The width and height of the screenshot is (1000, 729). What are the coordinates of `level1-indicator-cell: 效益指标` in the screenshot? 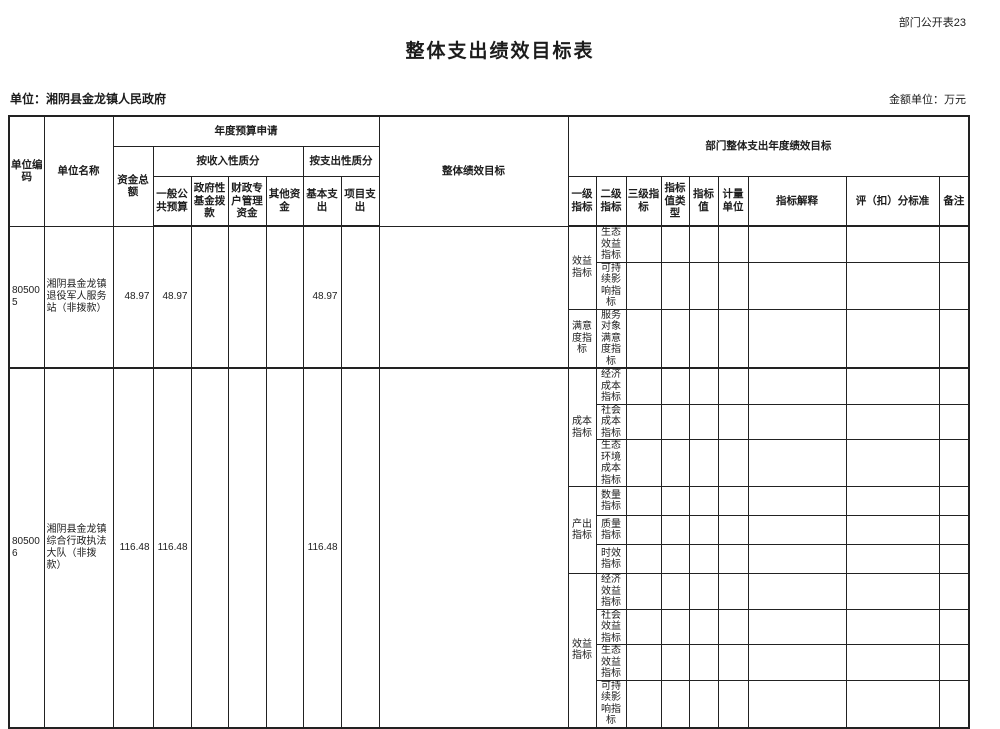 It's located at (582, 267).